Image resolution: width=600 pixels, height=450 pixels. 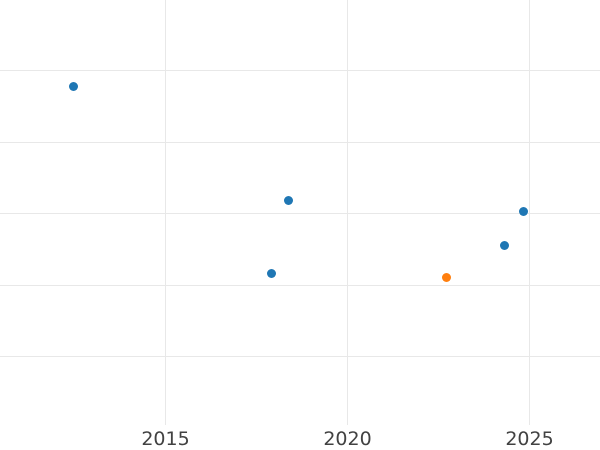 What do you see at coordinates (165, 439) in the screenshot?
I see `x-tick-label: 2015` at bounding box center [165, 439].